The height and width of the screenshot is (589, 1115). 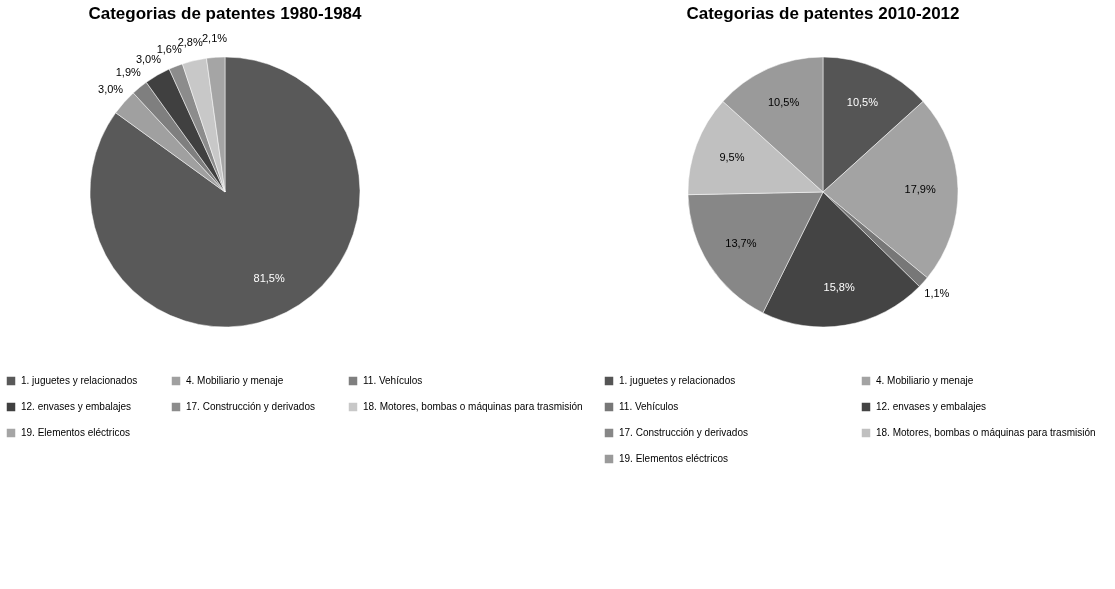 I want to click on chart-title: Categorias de patentes 1980-1984, so click(x=225, y=13).